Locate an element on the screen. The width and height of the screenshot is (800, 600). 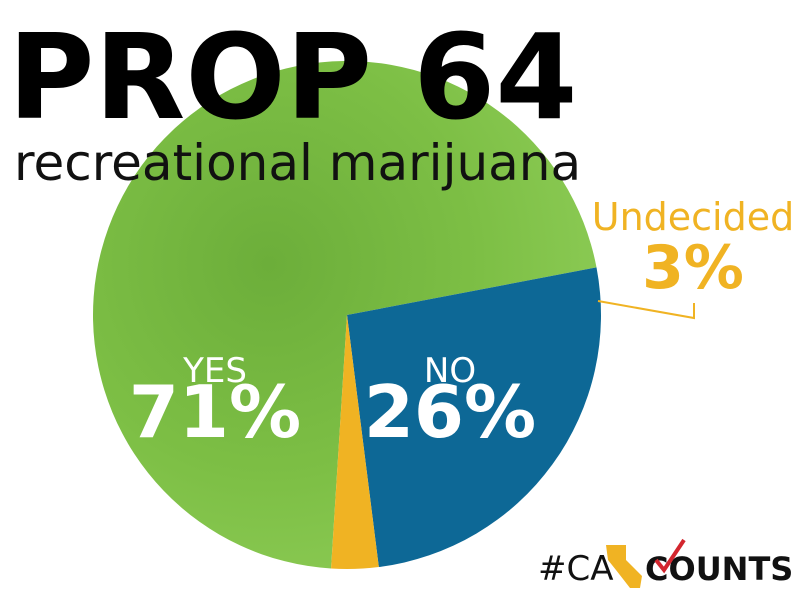
slice-value-label: 3% is located at coordinates (693, 268).